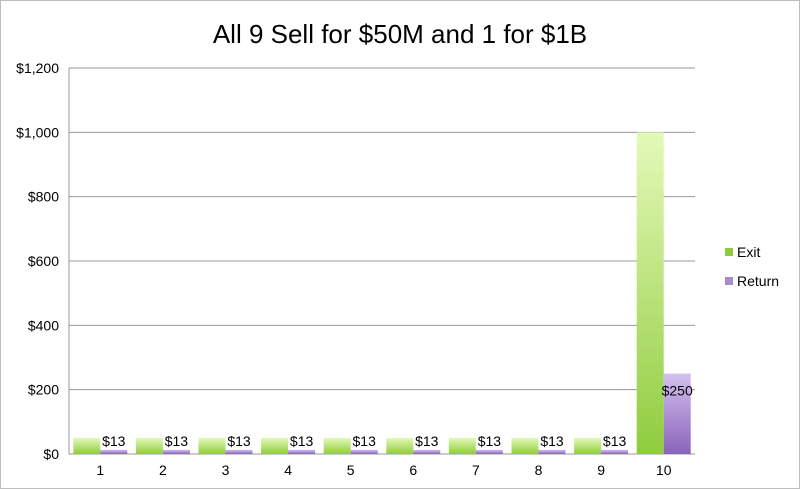 The width and height of the screenshot is (800, 489). Describe the element at coordinates (752, 266) in the screenshot. I see `legend: Exit Return` at that location.